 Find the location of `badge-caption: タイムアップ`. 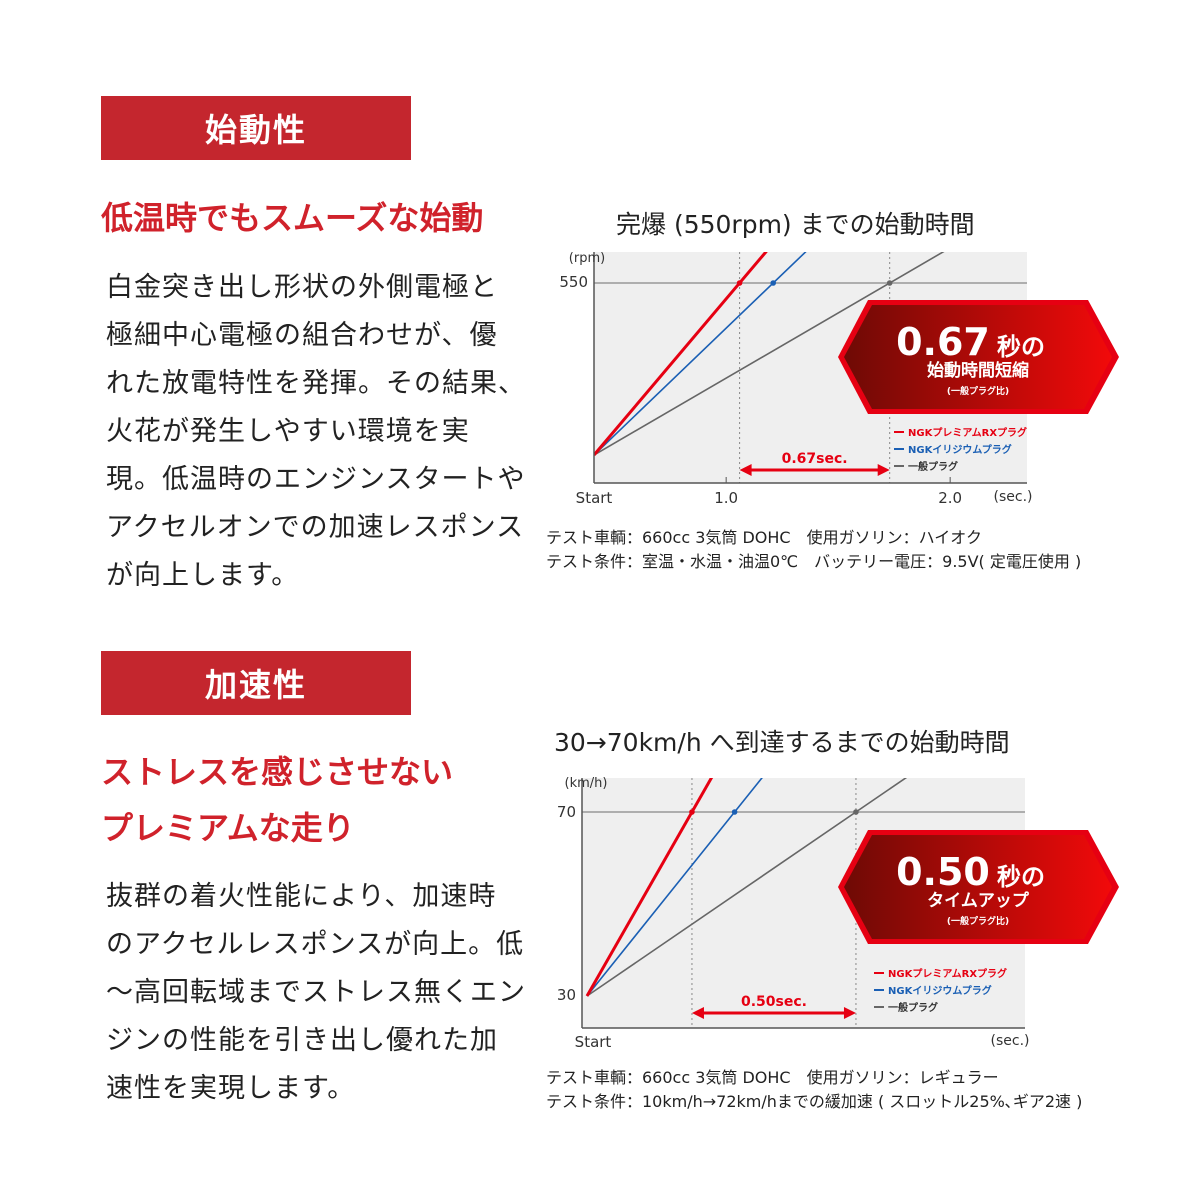

badge-caption: タイムアップ is located at coordinates (978, 900).